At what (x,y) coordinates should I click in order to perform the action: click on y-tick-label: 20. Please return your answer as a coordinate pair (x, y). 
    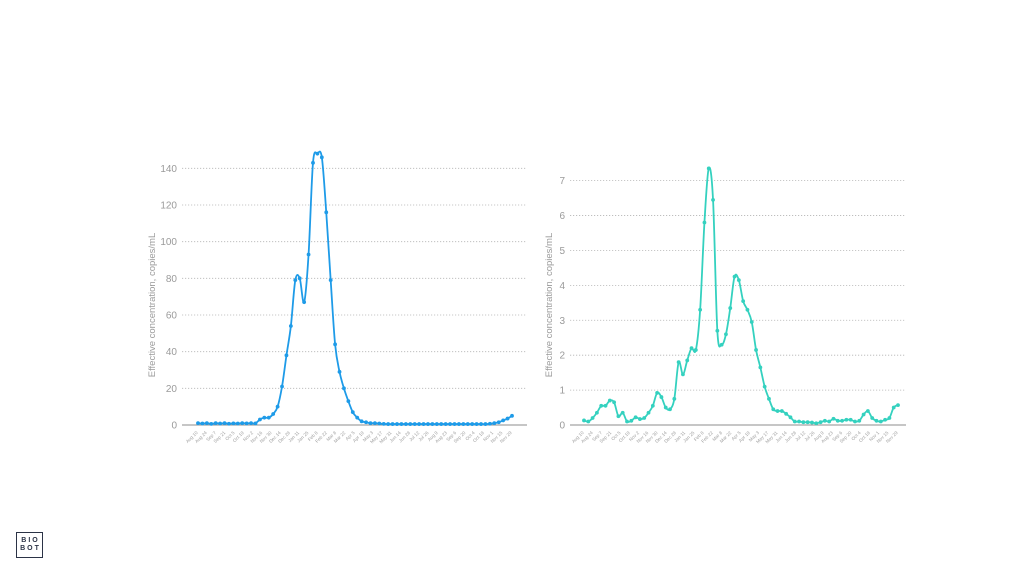
    Looking at the image, I should click on (172, 389).